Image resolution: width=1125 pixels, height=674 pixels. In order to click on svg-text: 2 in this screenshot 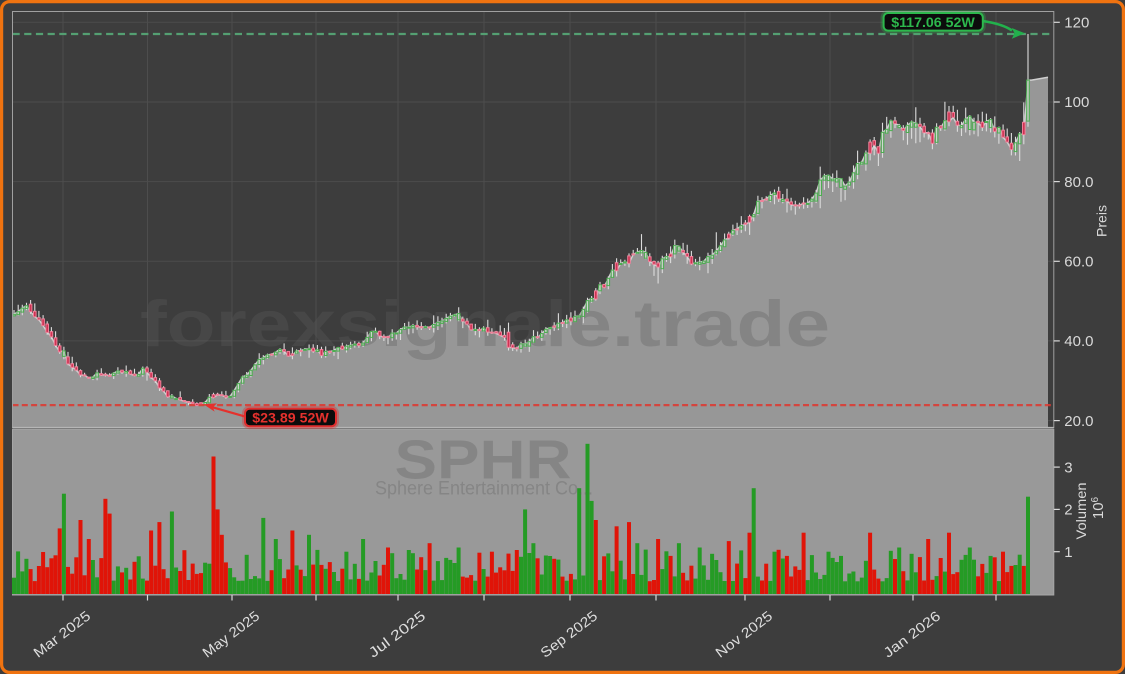, I will do `click(1068, 510)`.